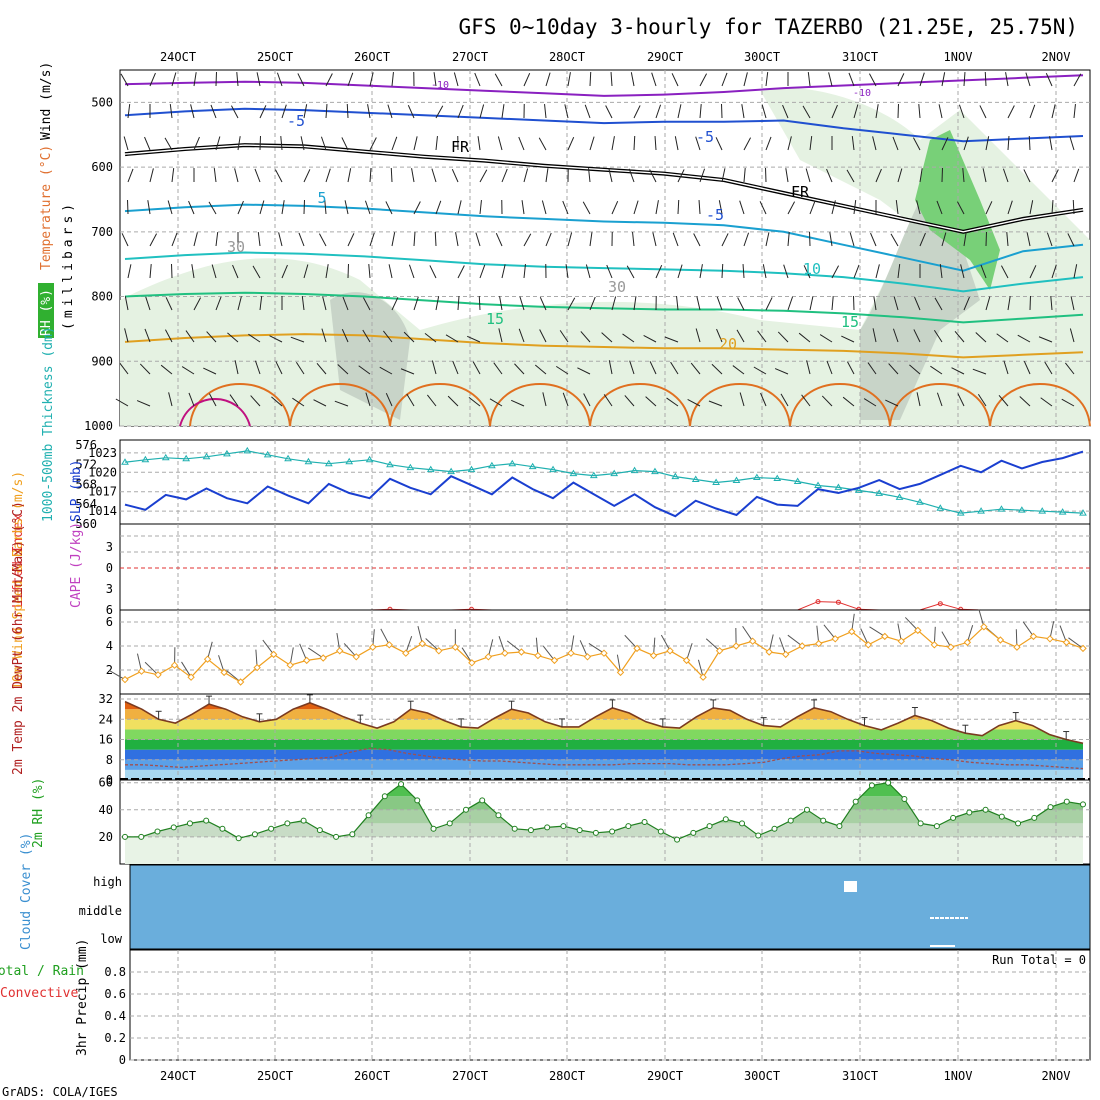 This screenshot has width=1100, height=1100. What do you see at coordinates (604, 484) in the screenshot?
I see `slp-line` at bounding box center [604, 484].